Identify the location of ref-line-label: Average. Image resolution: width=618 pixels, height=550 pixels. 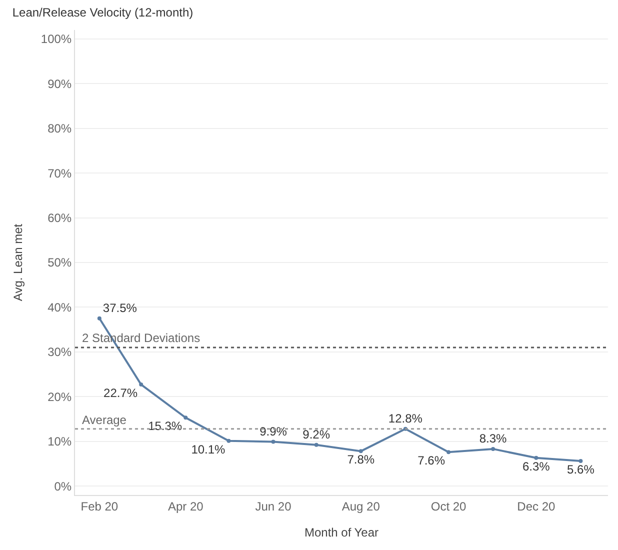
(104, 420).